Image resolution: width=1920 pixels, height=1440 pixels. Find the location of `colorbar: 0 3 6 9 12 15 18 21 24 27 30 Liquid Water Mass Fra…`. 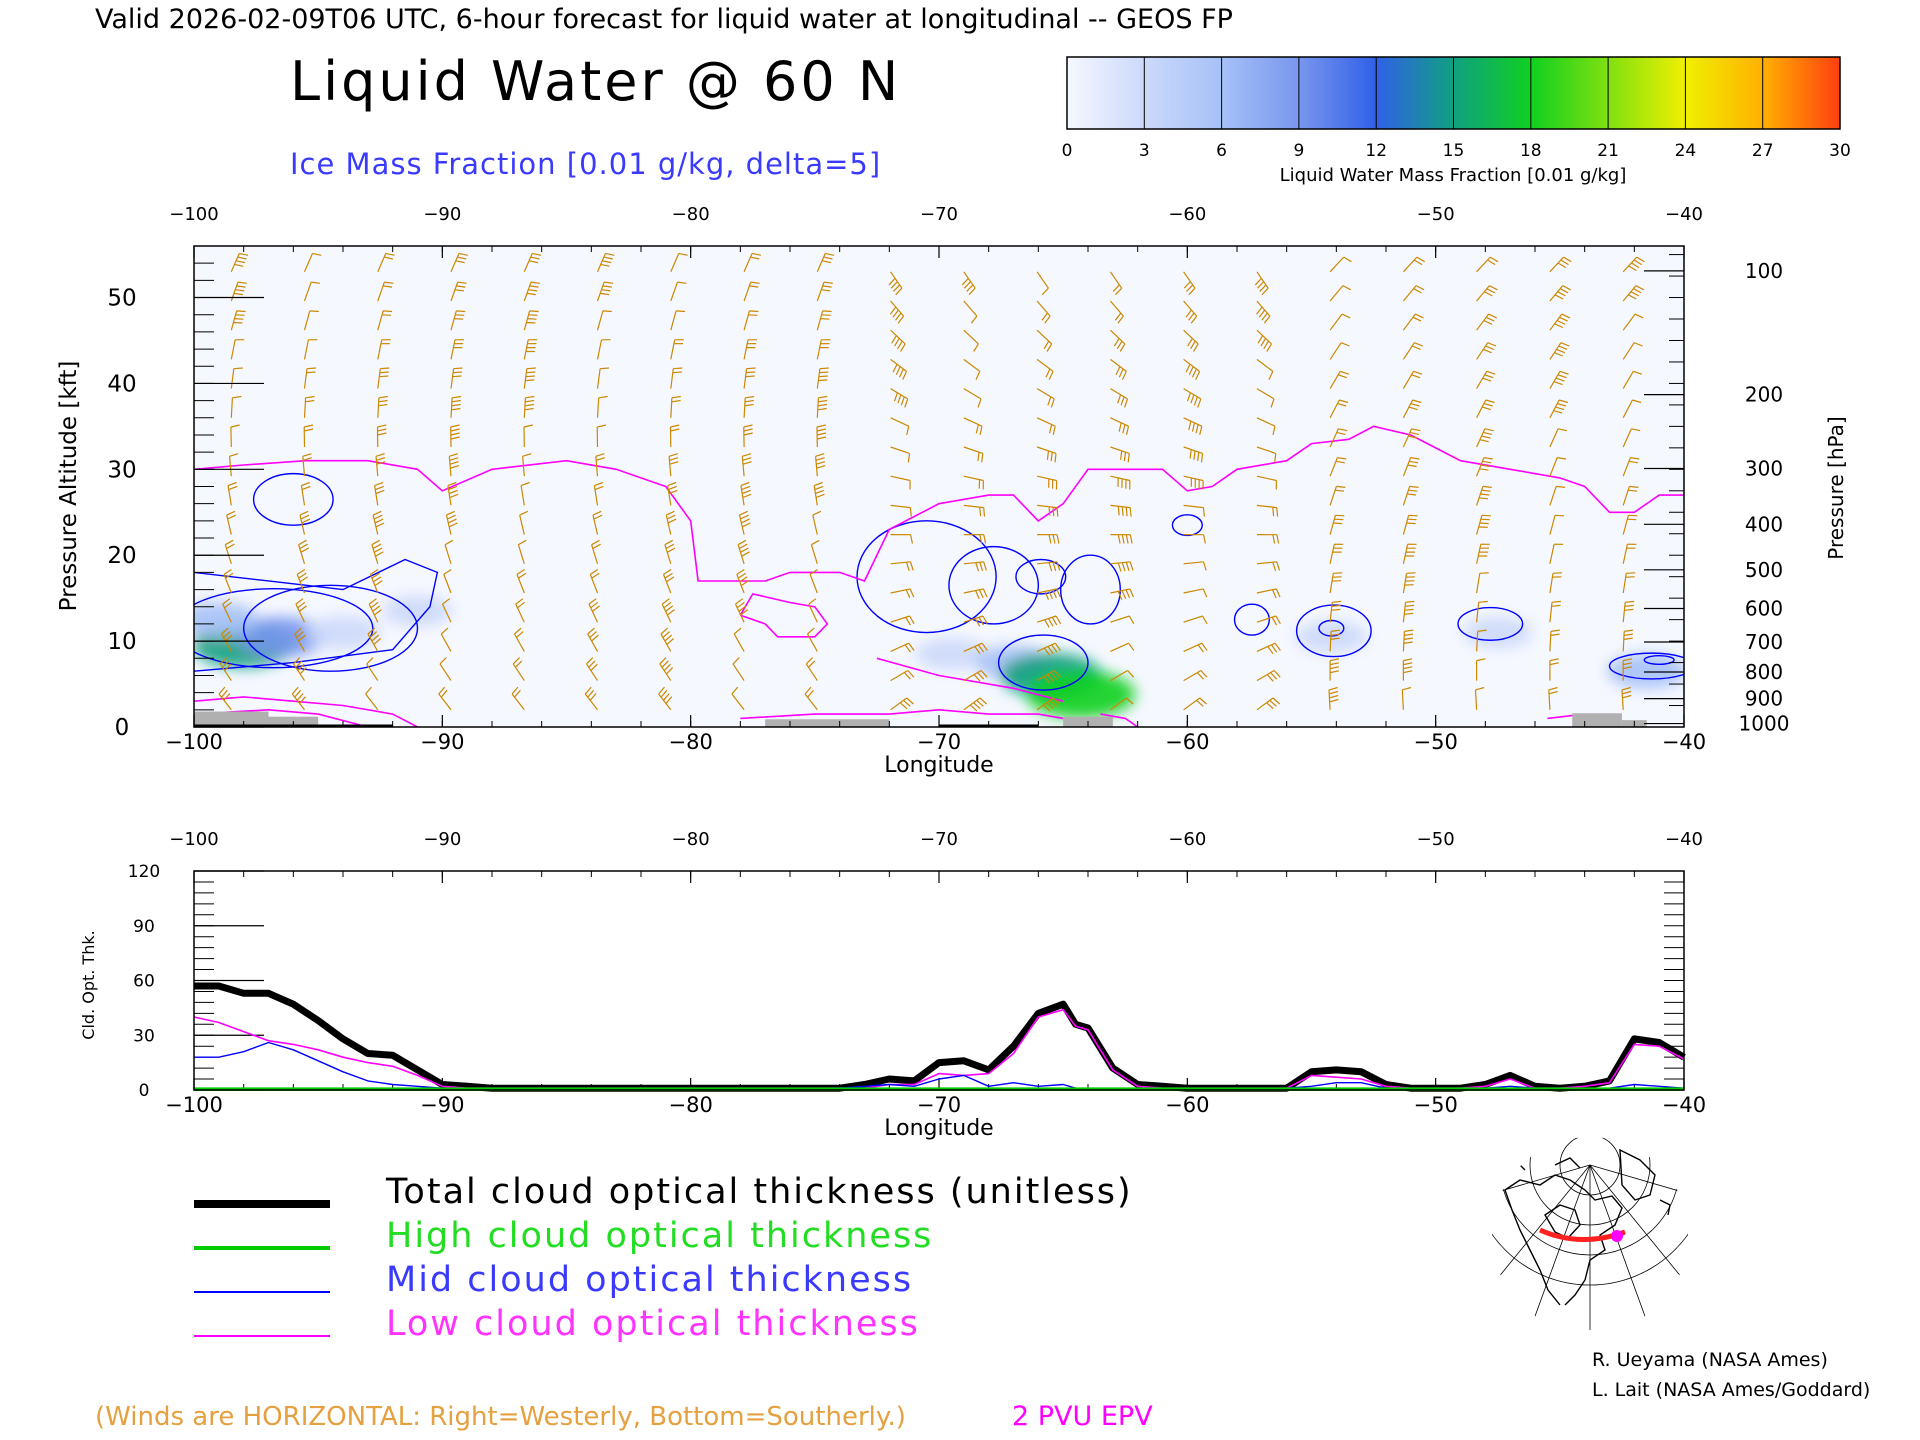

colorbar: 0 3 6 9 12 15 18 21 24 27 30 Liquid Water Mass Fra… is located at coordinates (1456, 121).